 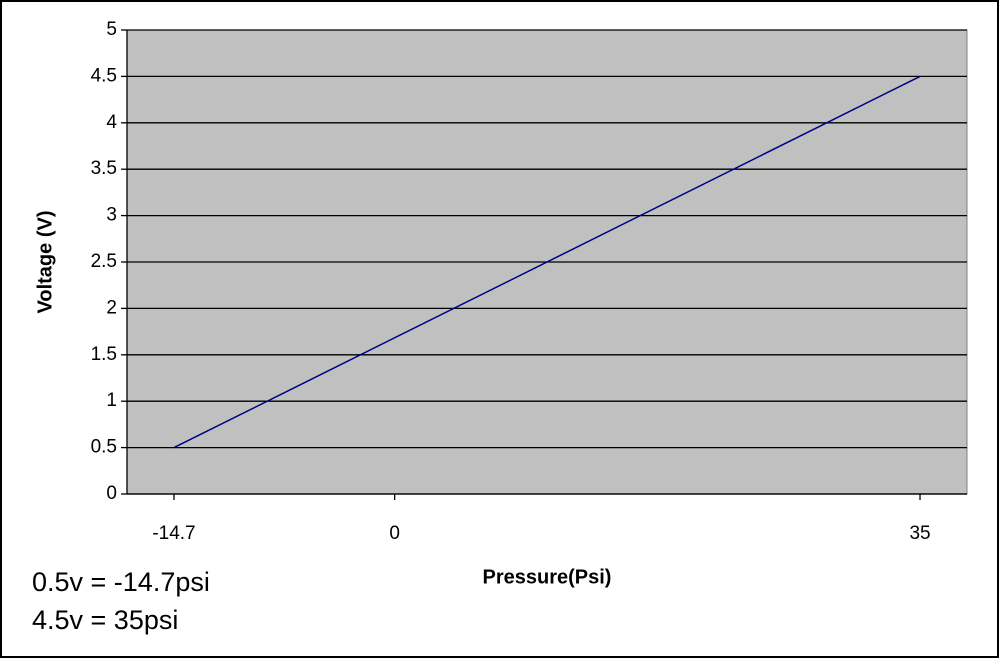 I want to click on y-tick-label: 1.5, so click(x=104, y=354).